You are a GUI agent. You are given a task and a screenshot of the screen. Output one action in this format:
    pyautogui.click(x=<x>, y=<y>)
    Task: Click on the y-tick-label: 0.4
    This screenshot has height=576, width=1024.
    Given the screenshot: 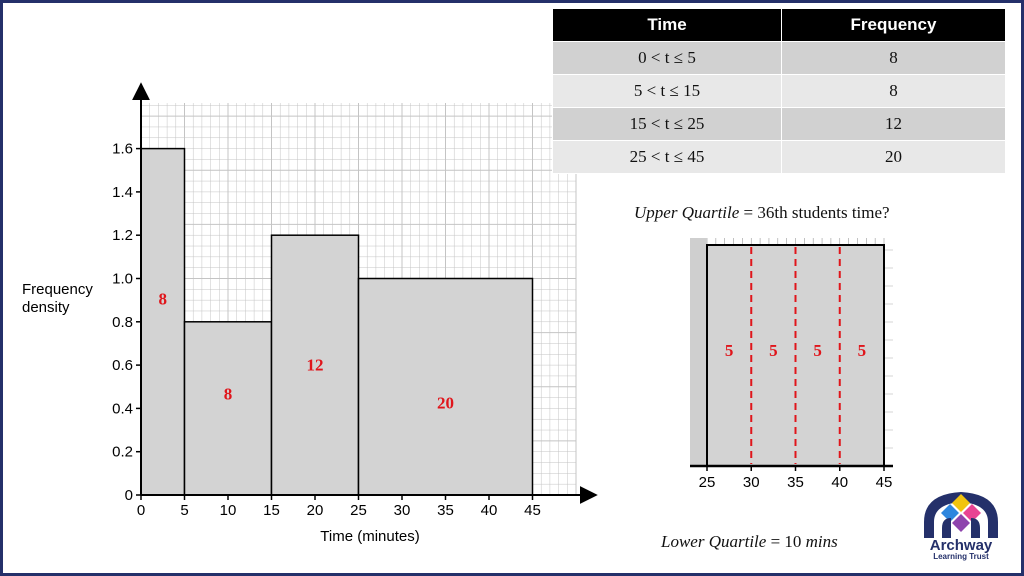 What is the action you would take?
    pyautogui.click(x=122, y=408)
    